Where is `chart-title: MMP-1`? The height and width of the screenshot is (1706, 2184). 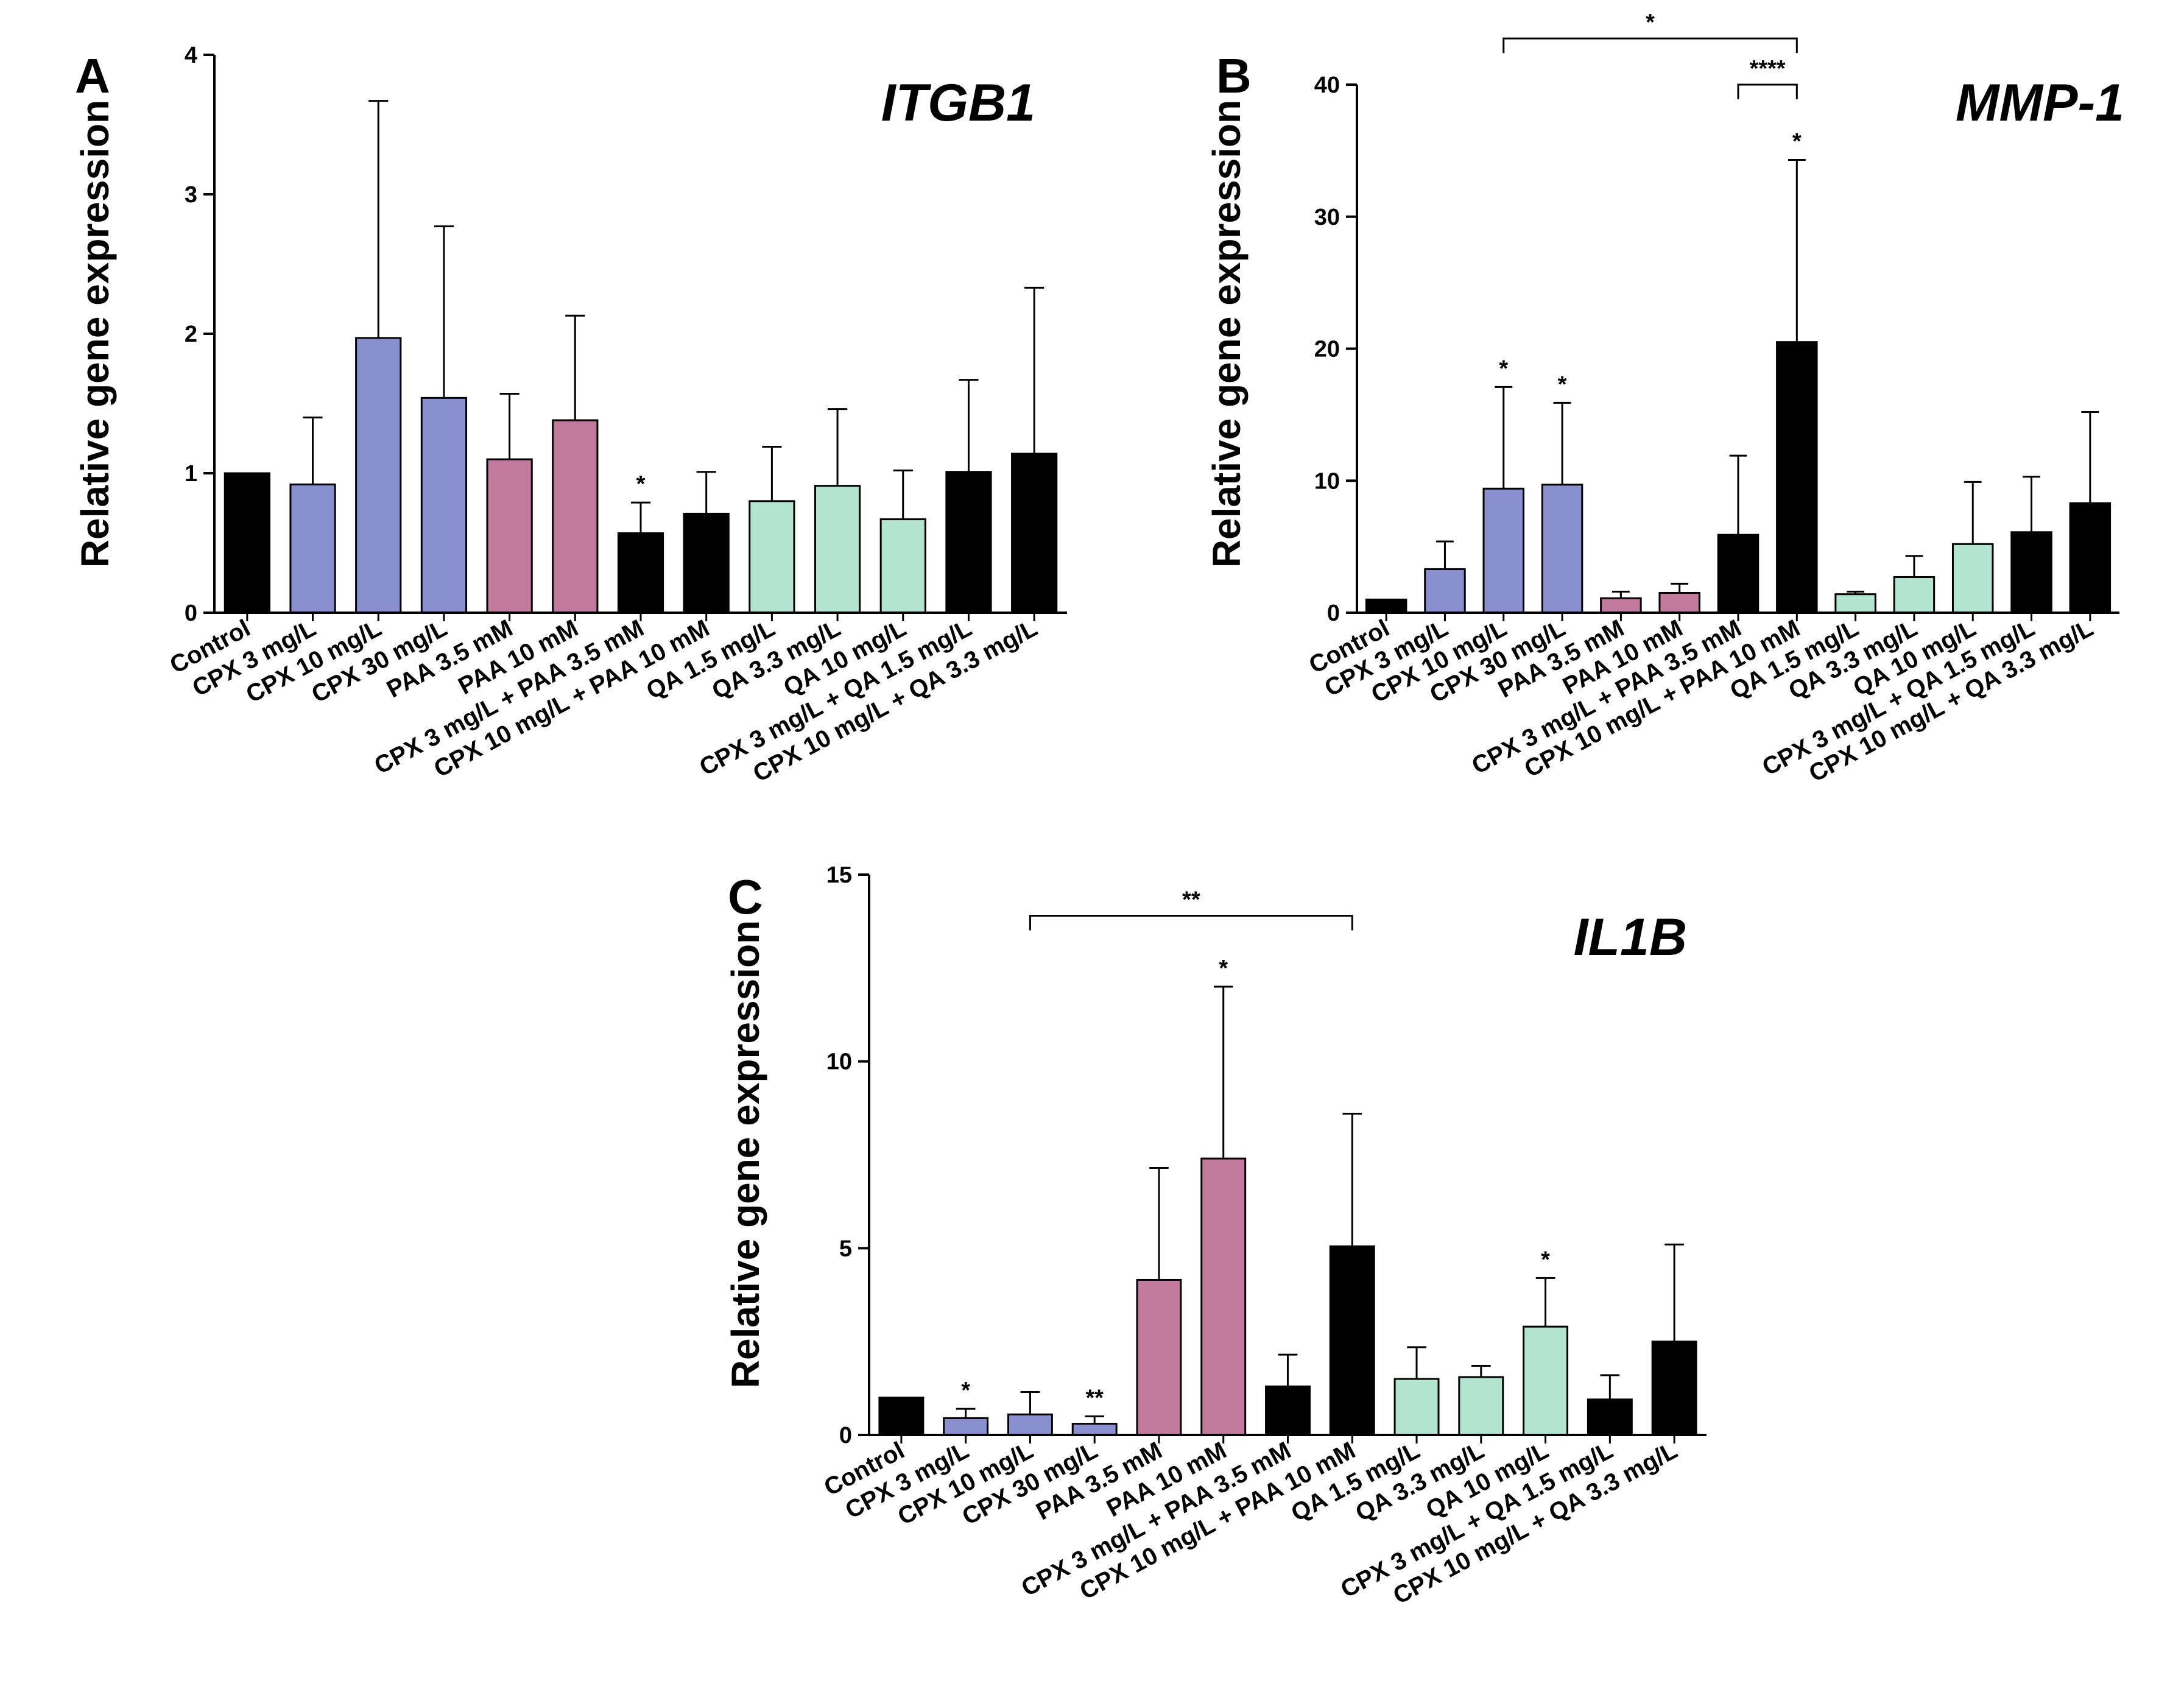 chart-title: MMP-1 is located at coordinates (2040, 103).